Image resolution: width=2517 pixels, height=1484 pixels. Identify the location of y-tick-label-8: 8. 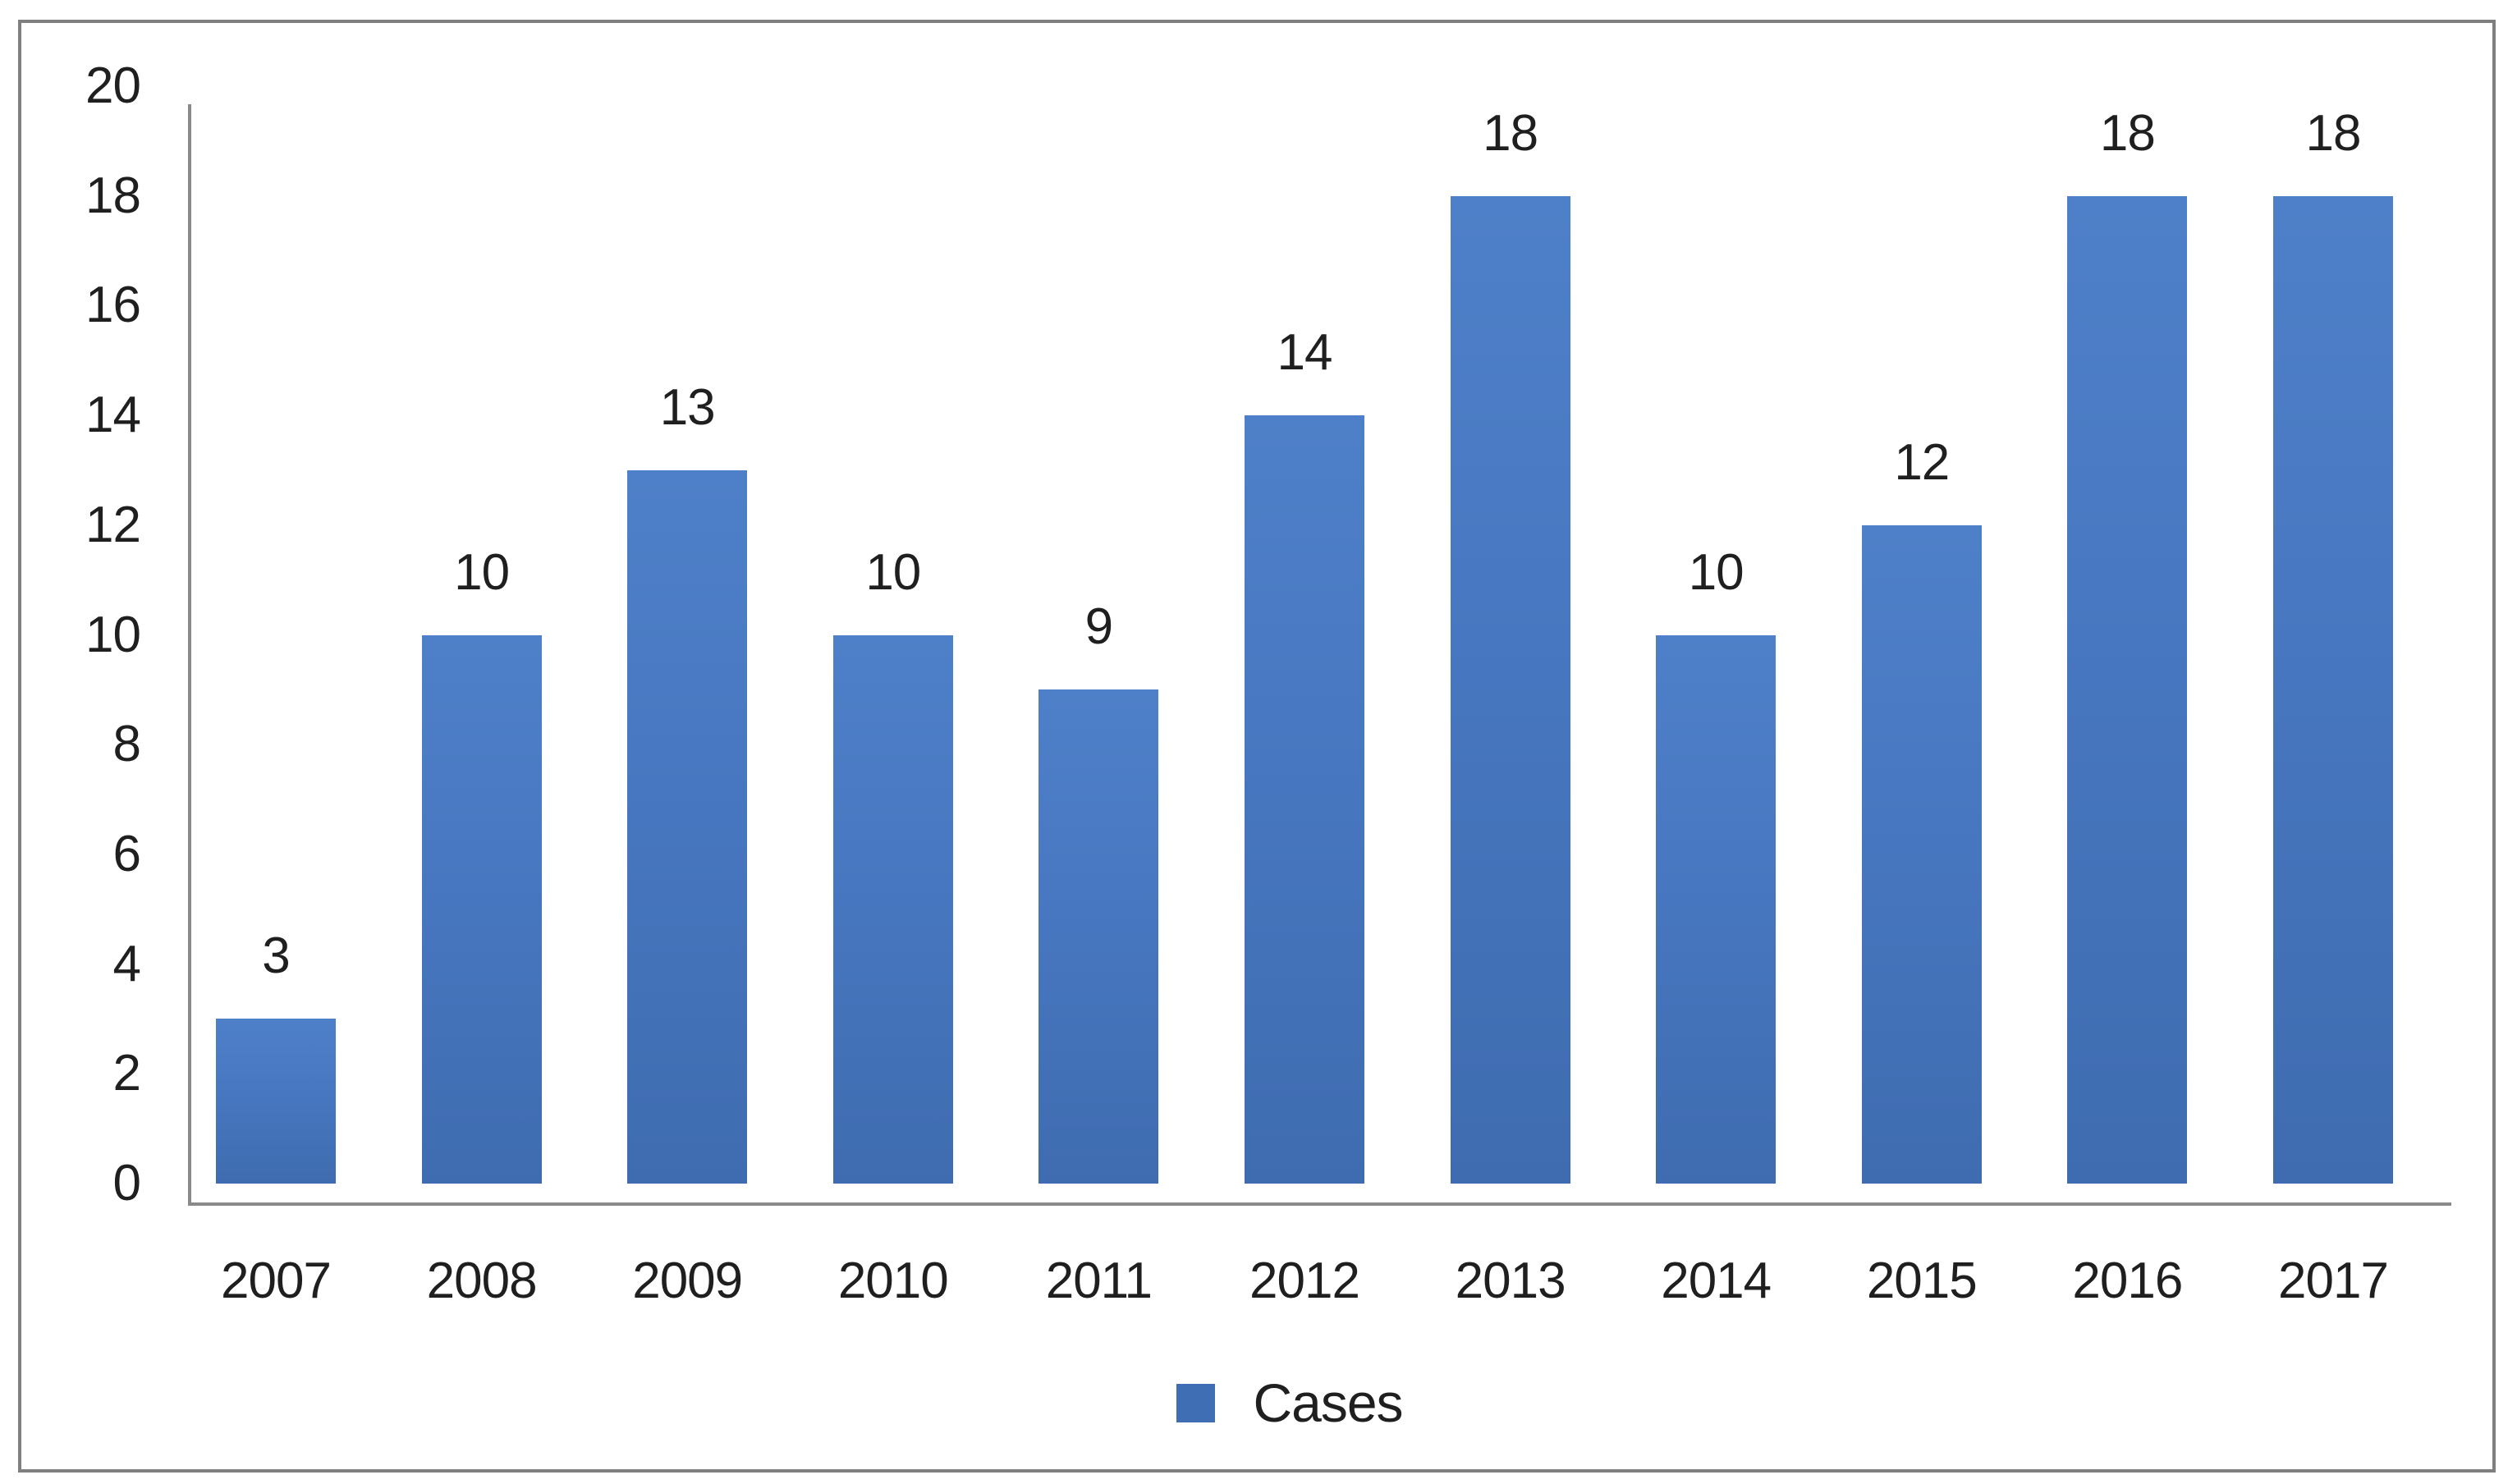
(126, 744).